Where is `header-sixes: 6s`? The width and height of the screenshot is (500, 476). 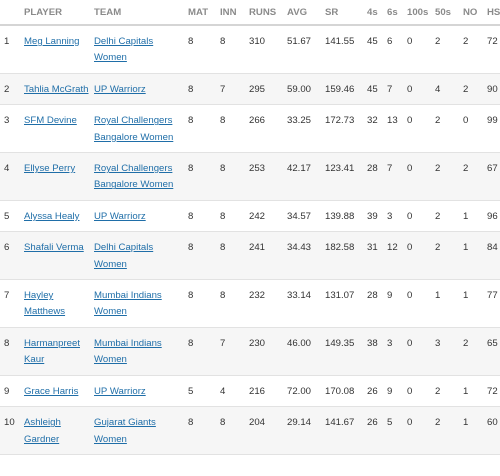 header-sixes: 6s is located at coordinates (393, 13).